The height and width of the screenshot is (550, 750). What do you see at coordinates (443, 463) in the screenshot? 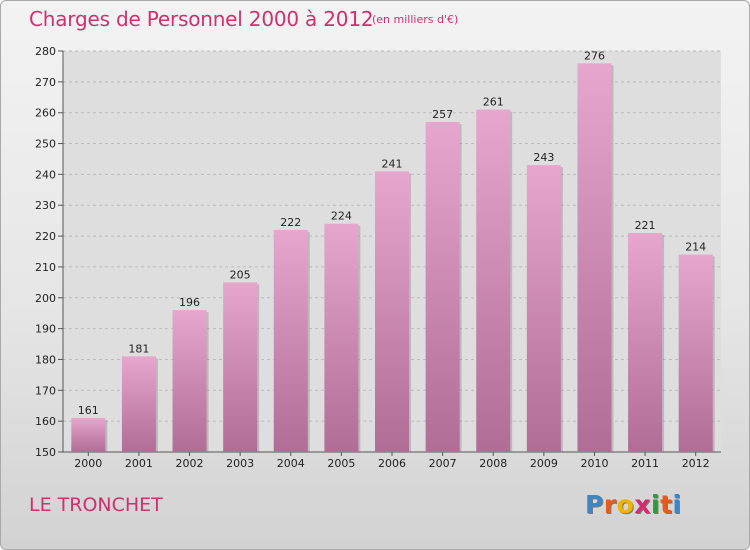
I see `x-tick-label: 2007` at bounding box center [443, 463].